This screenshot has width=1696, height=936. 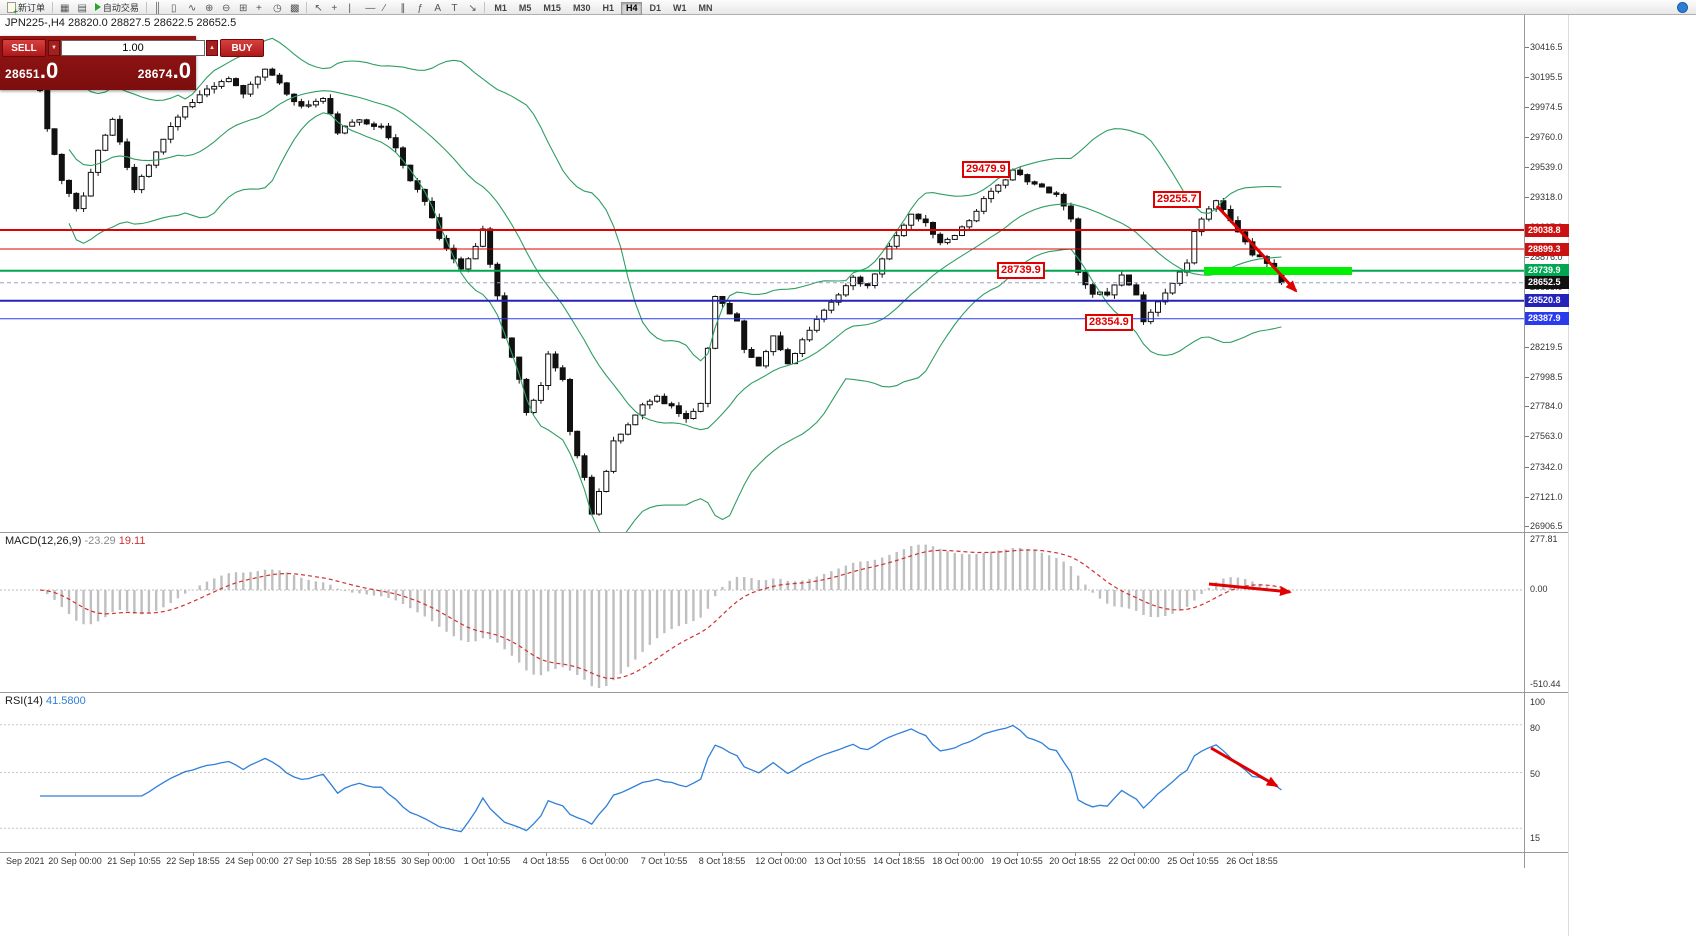 What do you see at coordinates (307, 7) in the screenshot?
I see `toolbar-separator` at bounding box center [307, 7].